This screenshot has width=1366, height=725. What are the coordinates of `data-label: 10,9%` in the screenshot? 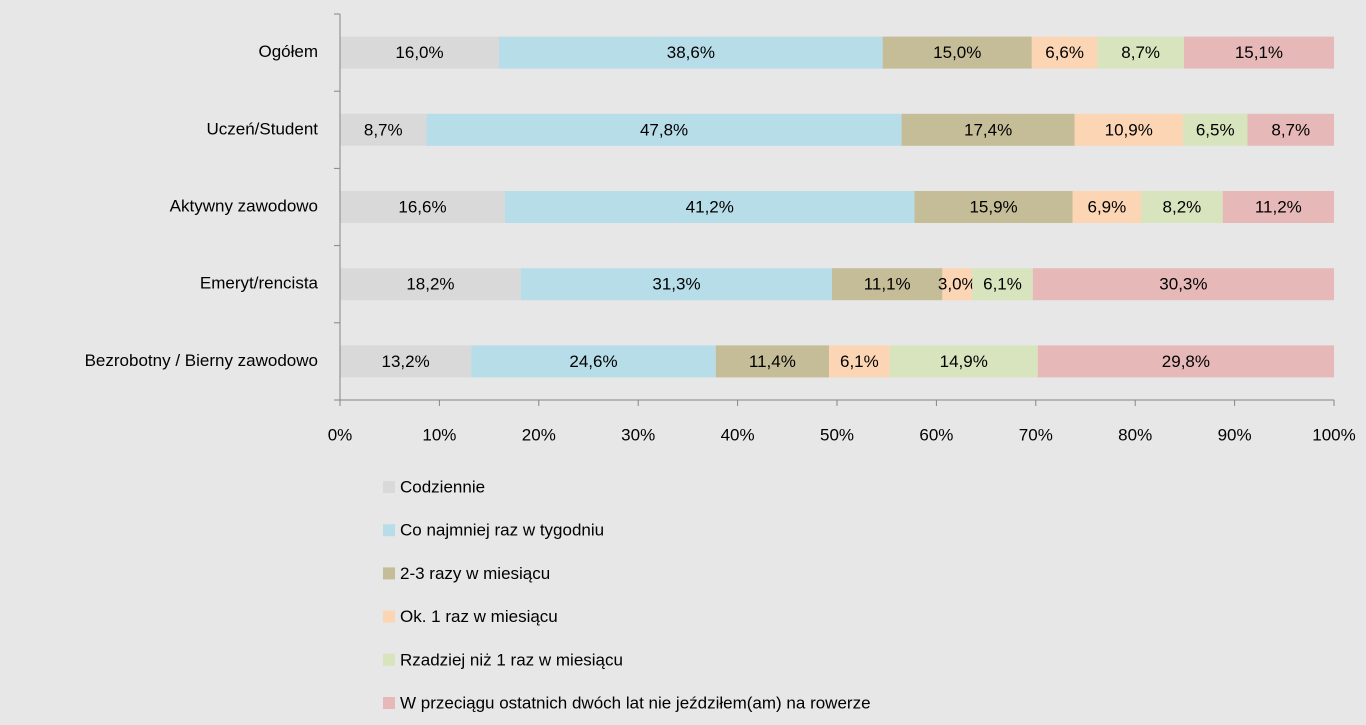 It's located at (1129, 129).